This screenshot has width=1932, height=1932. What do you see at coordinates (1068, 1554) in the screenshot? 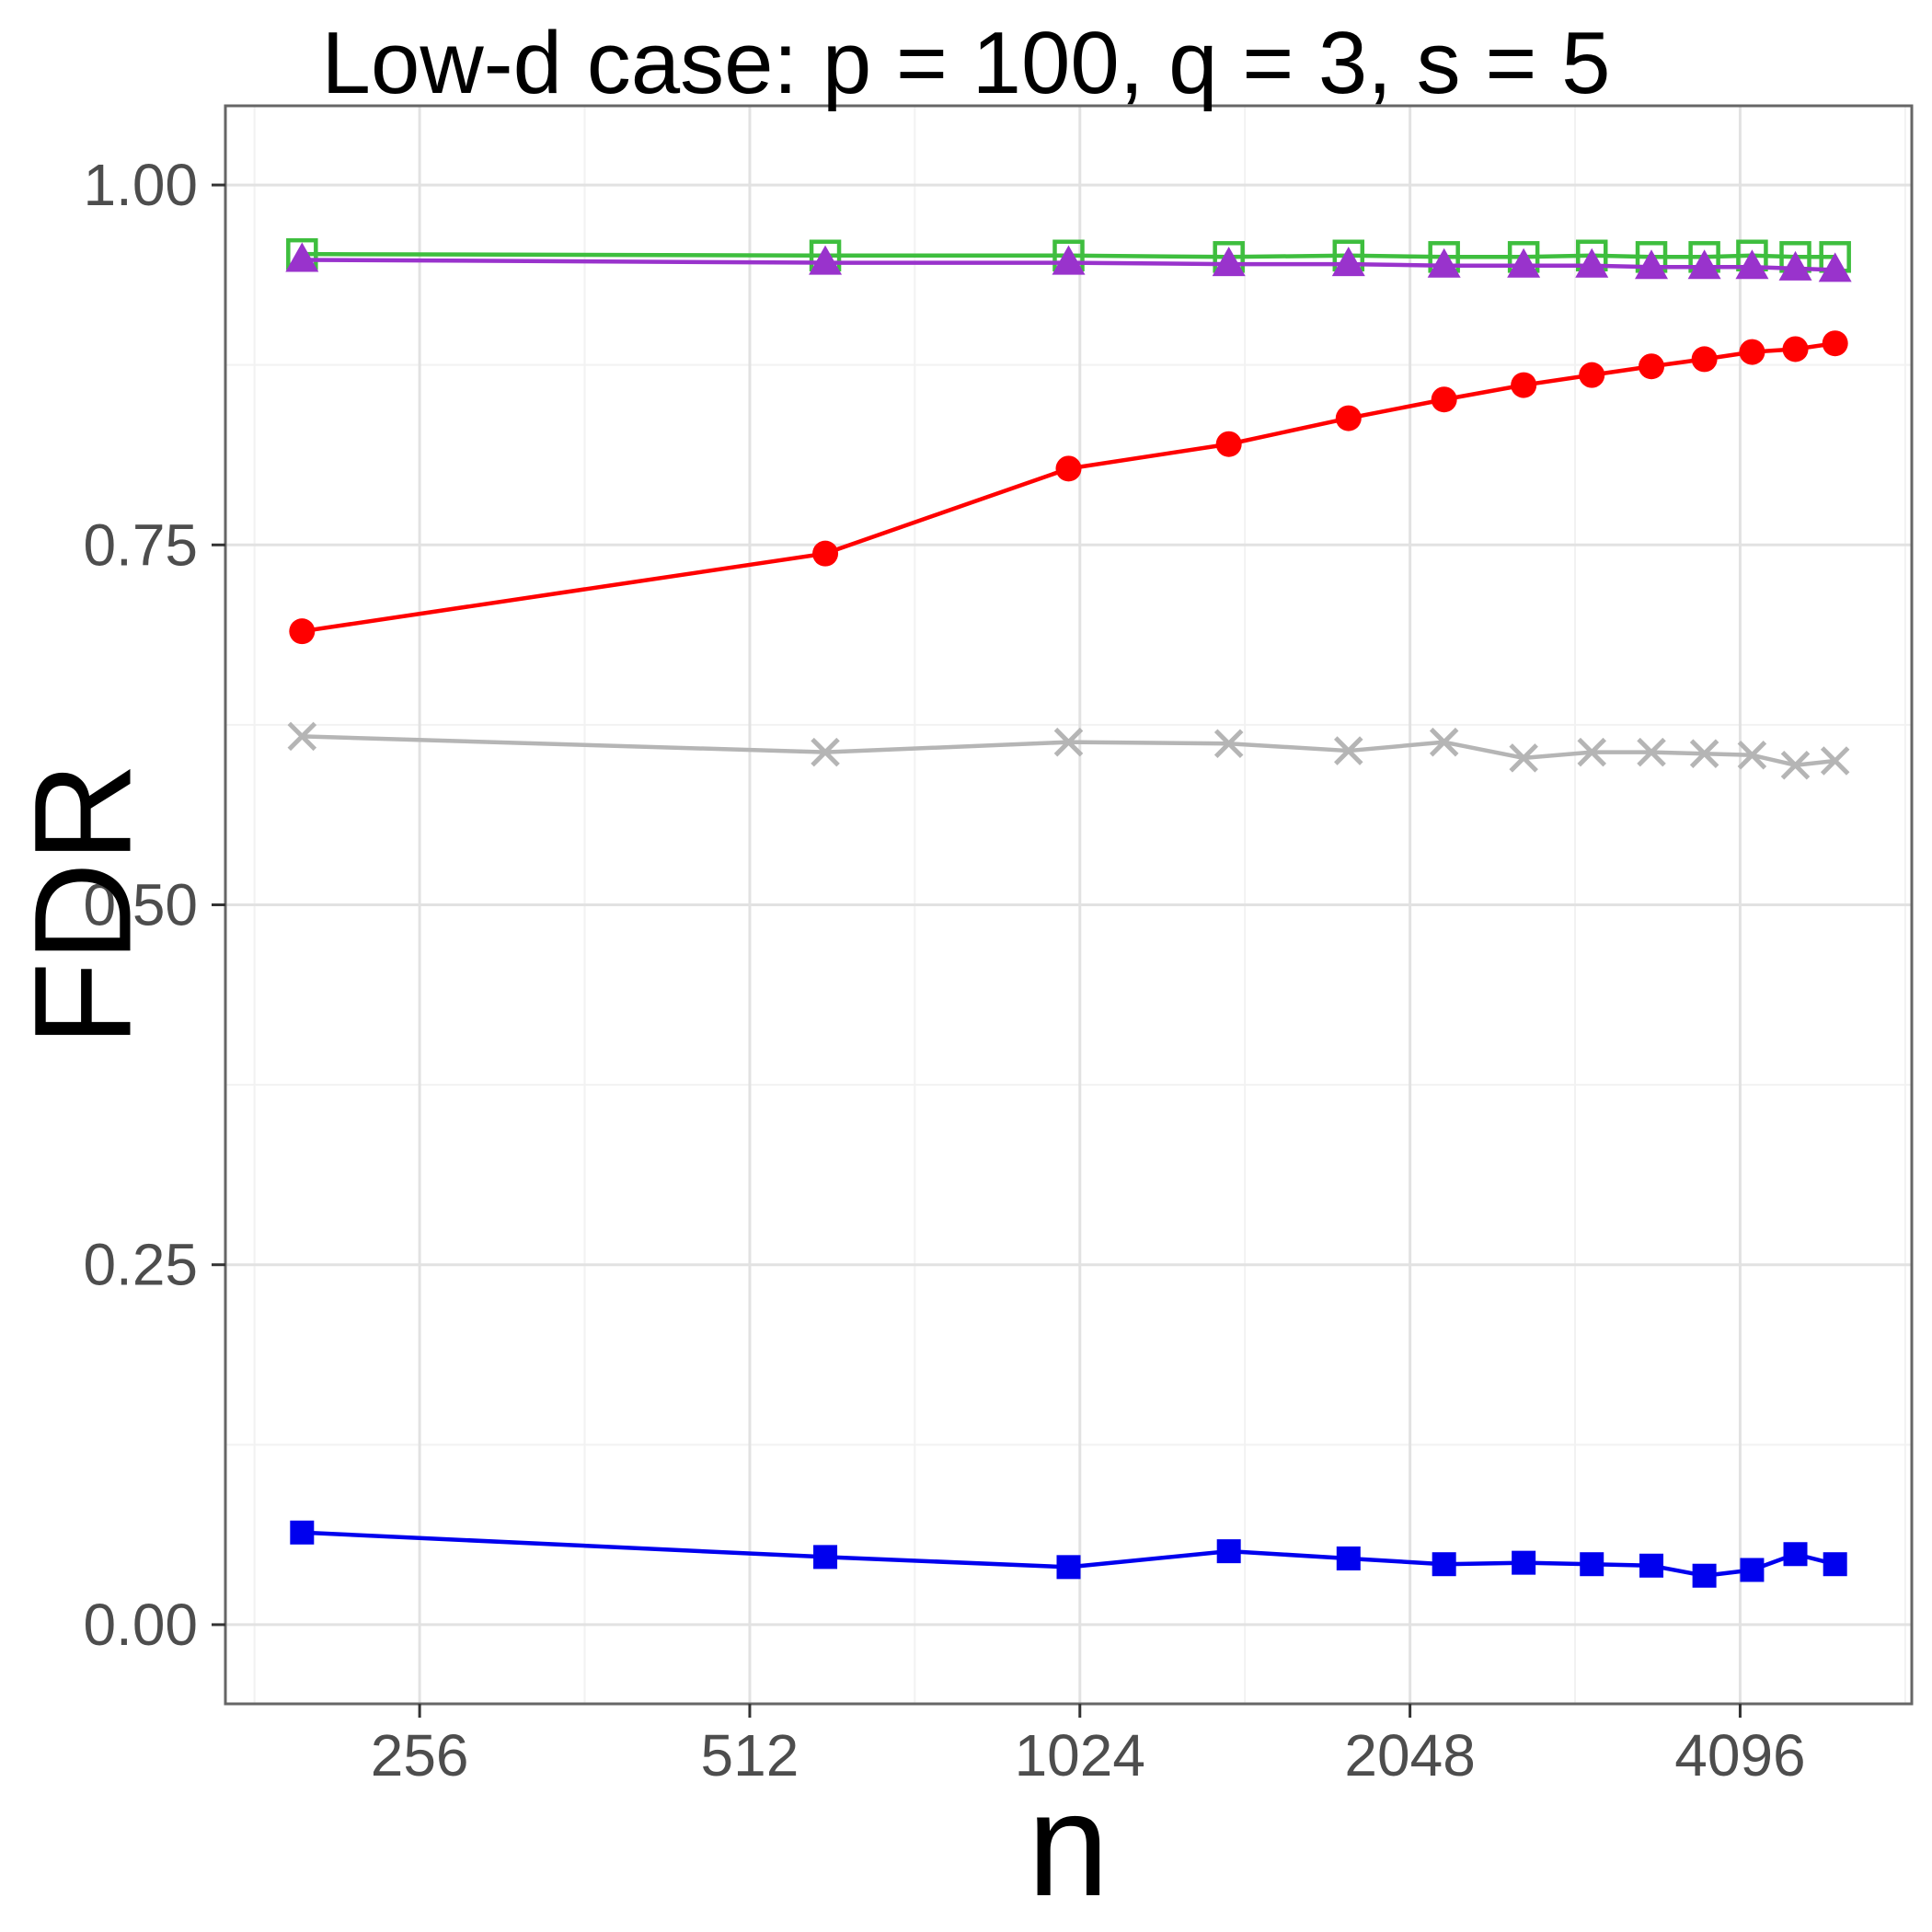
I see `series-blue-square` at bounding box center [1068, 1554].